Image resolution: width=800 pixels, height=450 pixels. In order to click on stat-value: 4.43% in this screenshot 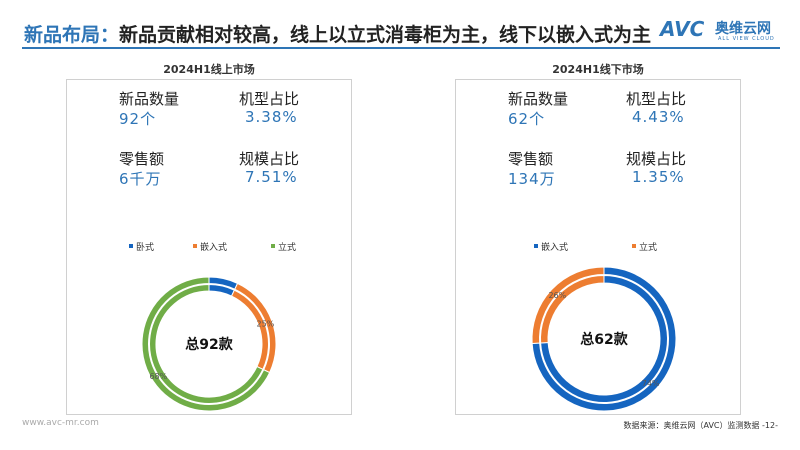, I will do `click(658, 117)`.